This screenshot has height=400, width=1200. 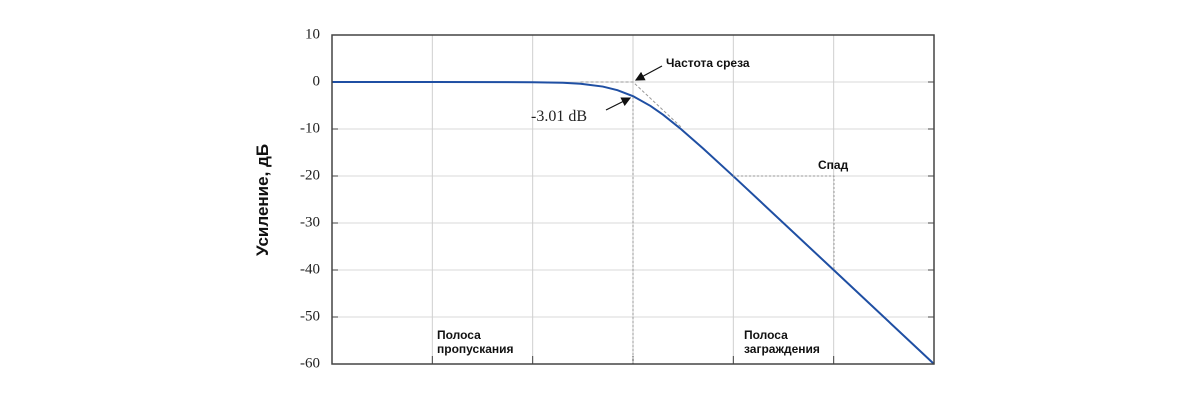 What do you see at coordinates (312, 34) in the screenshot?
I see `y-tick-label: 10` at bounding box center [312, 34].